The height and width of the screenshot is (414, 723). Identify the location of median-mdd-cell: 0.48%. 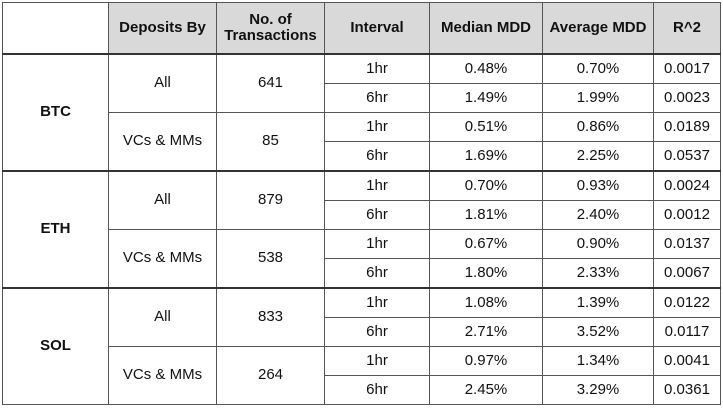
(486, 68).